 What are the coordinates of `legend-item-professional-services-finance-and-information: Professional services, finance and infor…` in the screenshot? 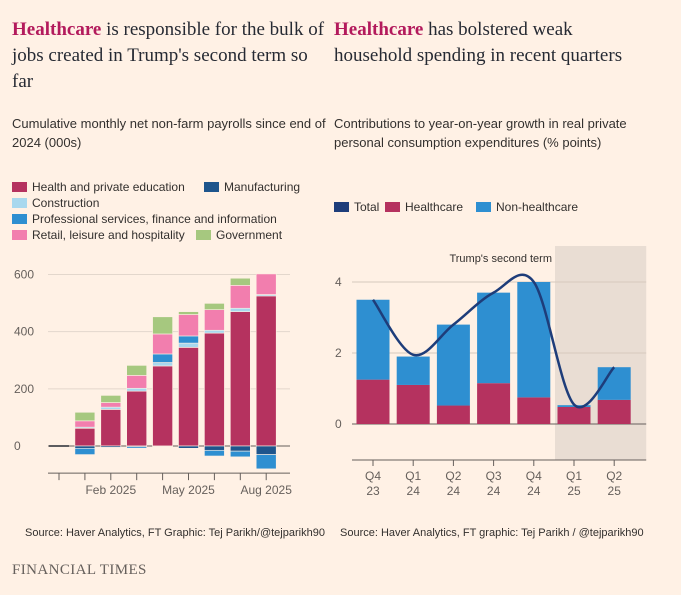 It's located at (144, 219).